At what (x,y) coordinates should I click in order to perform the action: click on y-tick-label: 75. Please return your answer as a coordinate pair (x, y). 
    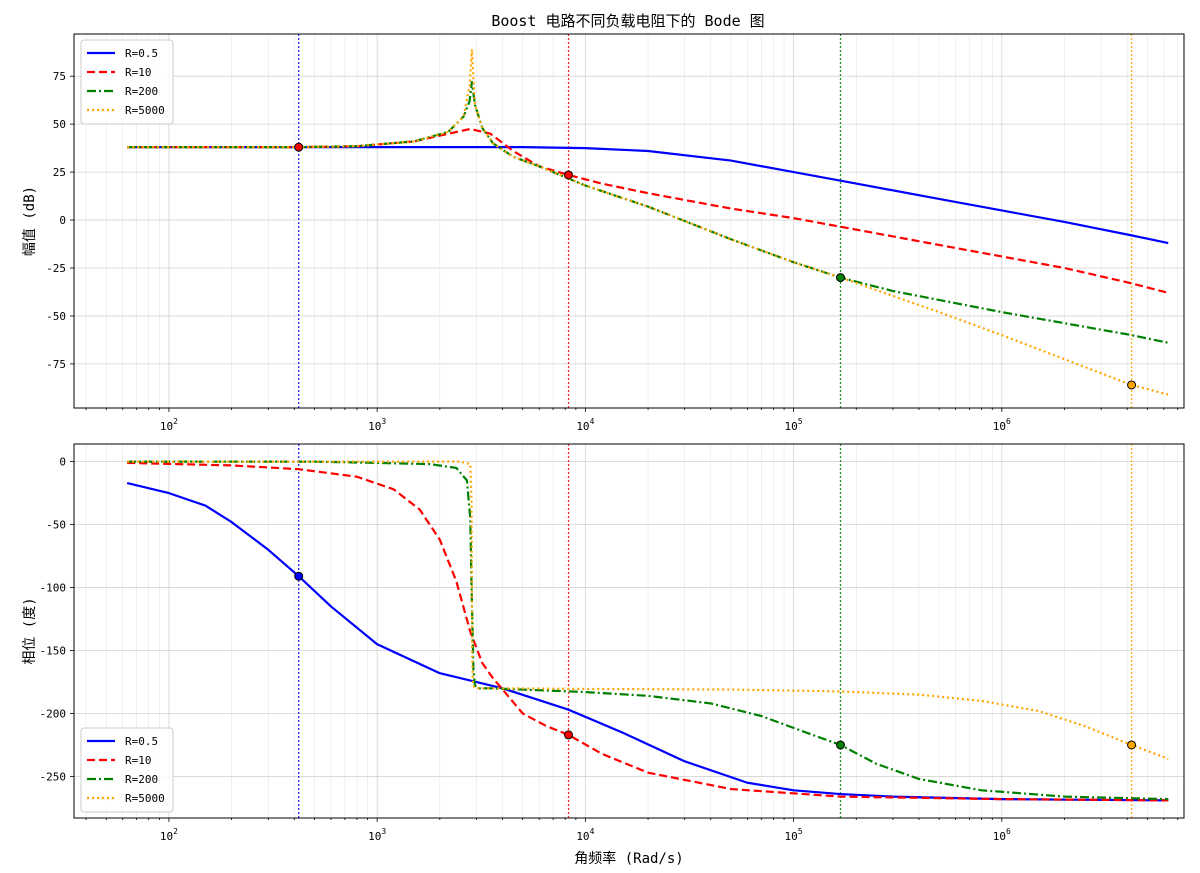
    Looking at the image, I should click on (59, 76).